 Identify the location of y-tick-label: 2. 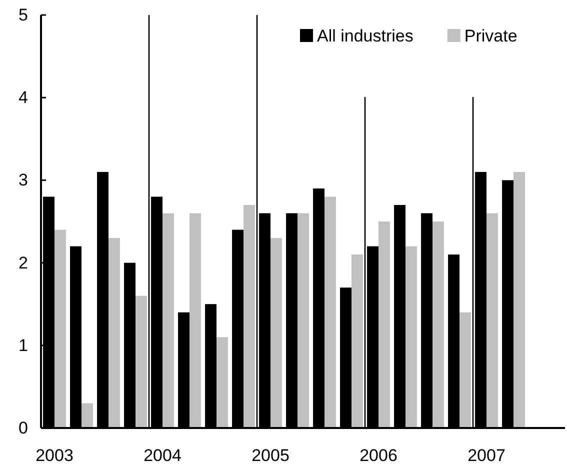
(23, 262).